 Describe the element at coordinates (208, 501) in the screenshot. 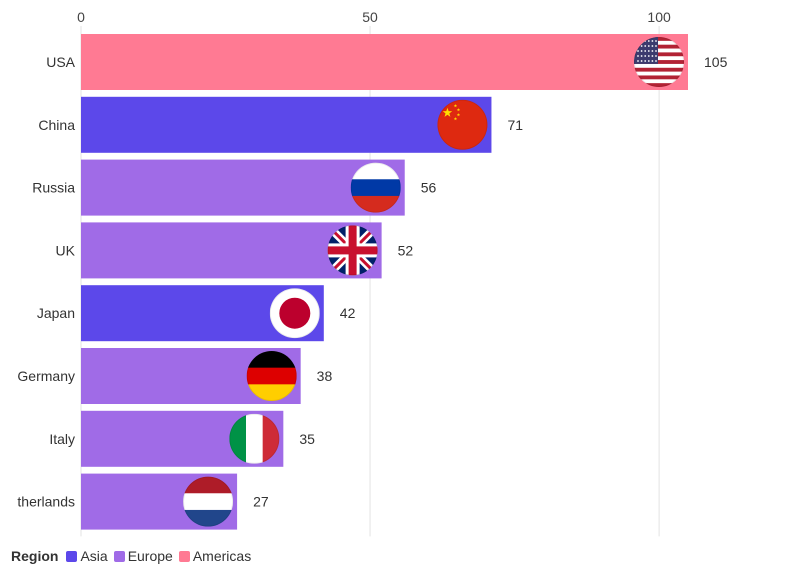

I see `netherlands-flag-icon` at that location.